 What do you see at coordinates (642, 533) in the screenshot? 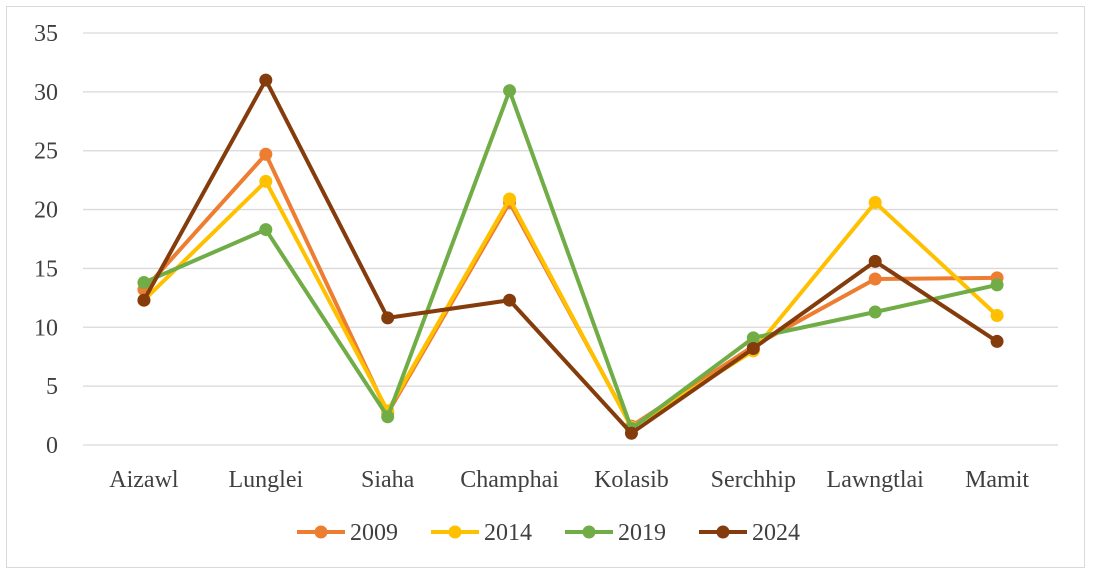
I see `legend-label: 2019` at bounding box center [642, 533].